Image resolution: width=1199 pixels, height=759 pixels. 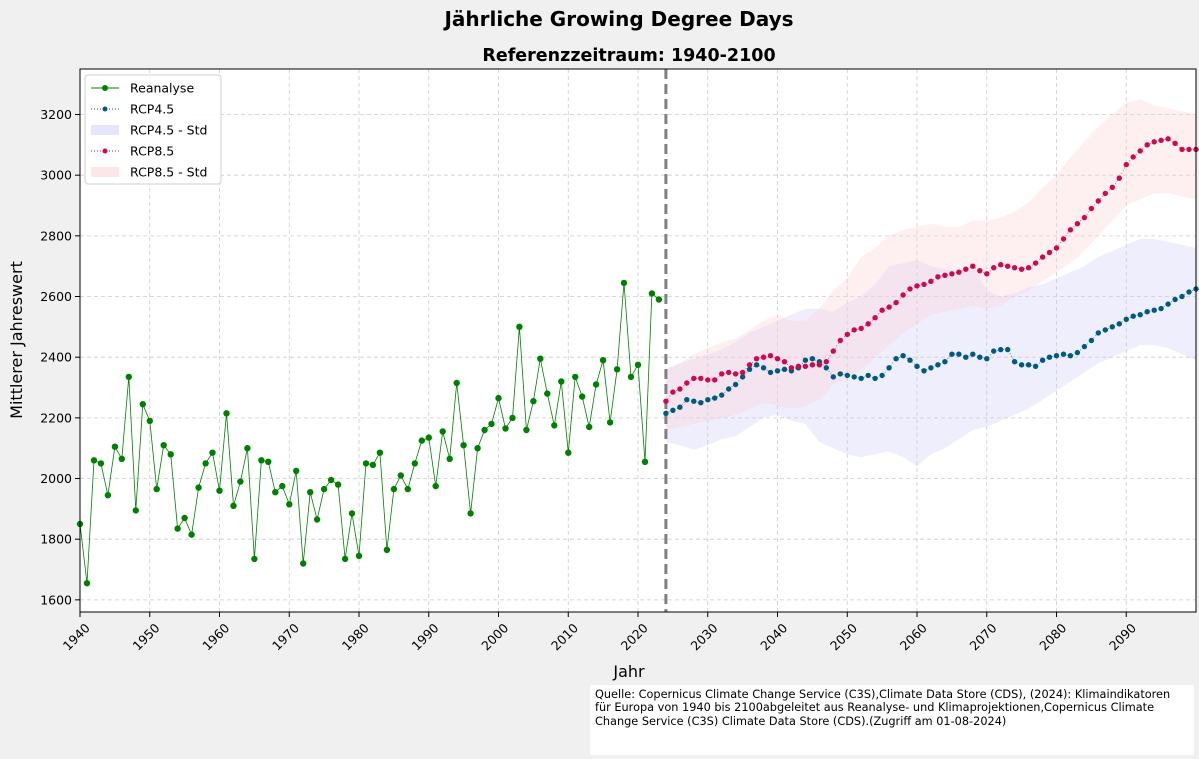 What do you see at coordinates (56, 478) in the screenshot?
I see `y-tick-label: 2000` at bounding box center [56, 478].